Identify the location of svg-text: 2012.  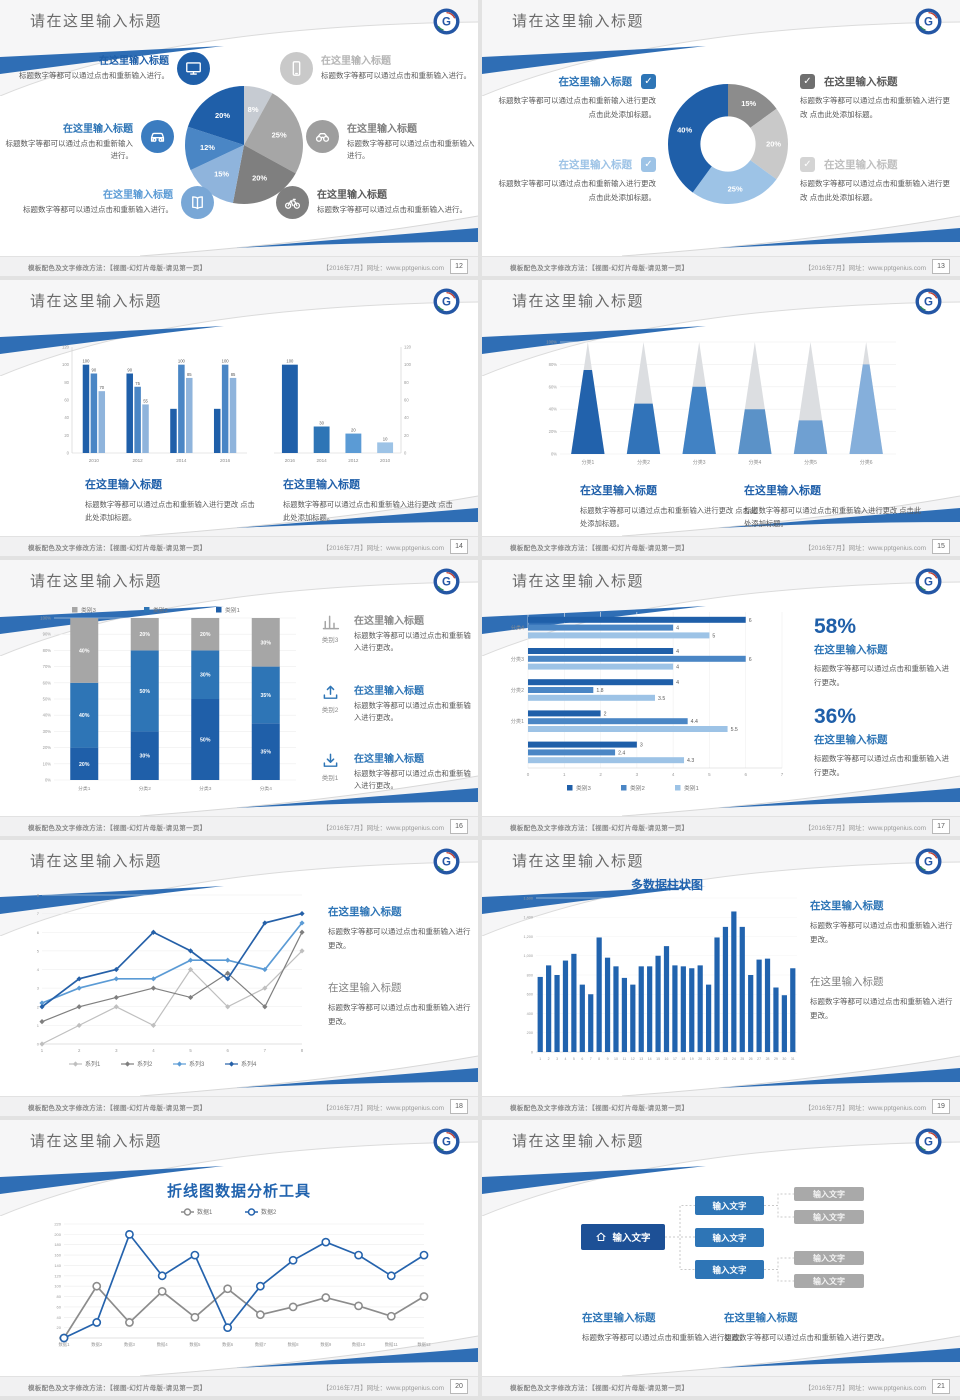
(353, 460).